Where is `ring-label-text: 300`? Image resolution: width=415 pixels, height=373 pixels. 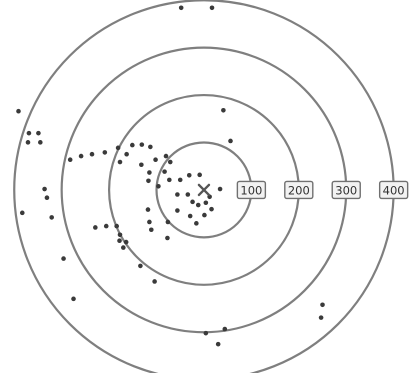
ring-label-text: 300 is located at coordinates (346, 190).